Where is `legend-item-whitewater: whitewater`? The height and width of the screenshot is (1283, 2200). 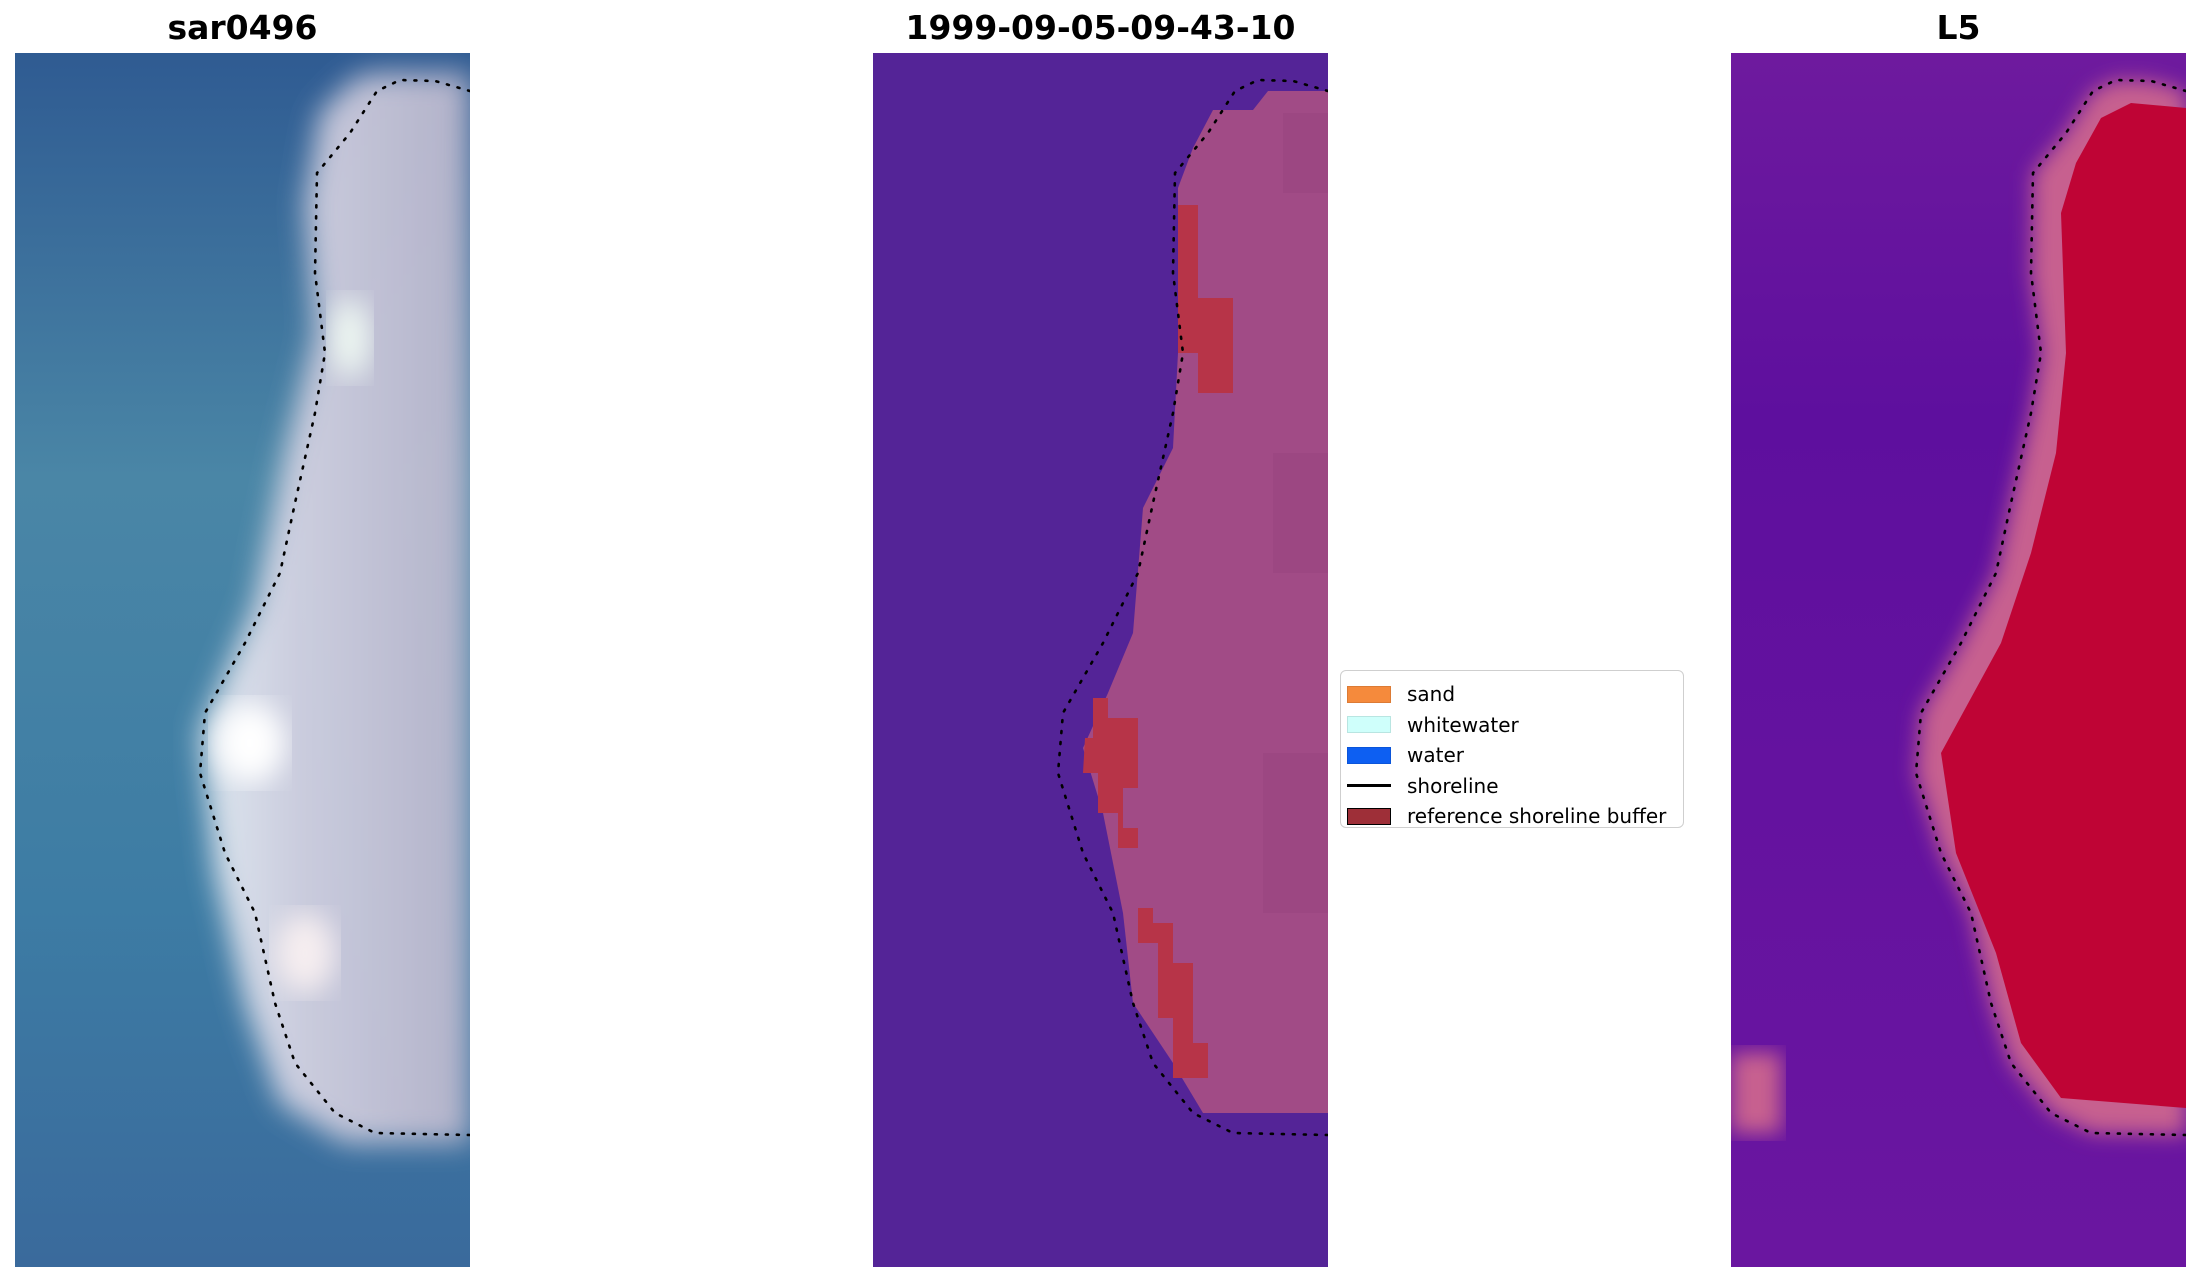 legend-item-whitewater: whitewater is located at coordinates (1512, 725).